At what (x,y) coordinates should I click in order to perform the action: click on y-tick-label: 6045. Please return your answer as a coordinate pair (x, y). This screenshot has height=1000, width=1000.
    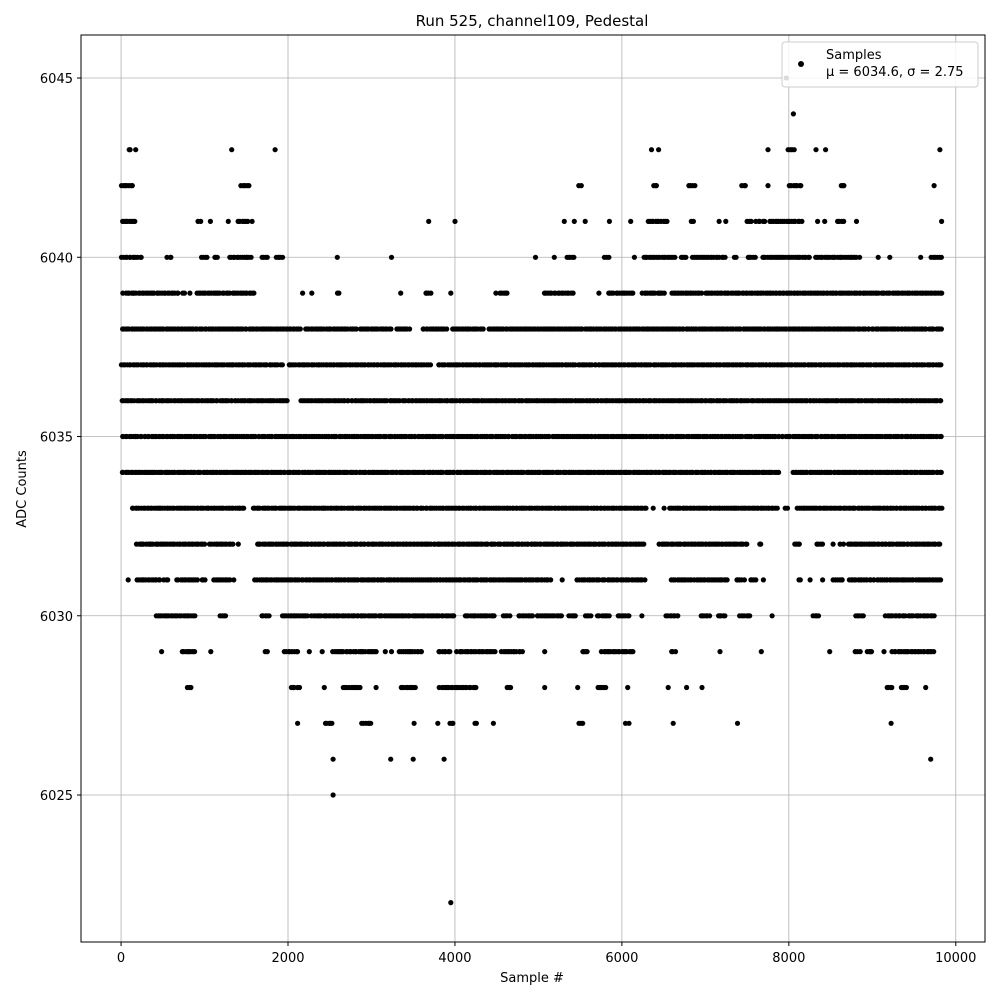
    Looking at the image, I should click on (56, 79).